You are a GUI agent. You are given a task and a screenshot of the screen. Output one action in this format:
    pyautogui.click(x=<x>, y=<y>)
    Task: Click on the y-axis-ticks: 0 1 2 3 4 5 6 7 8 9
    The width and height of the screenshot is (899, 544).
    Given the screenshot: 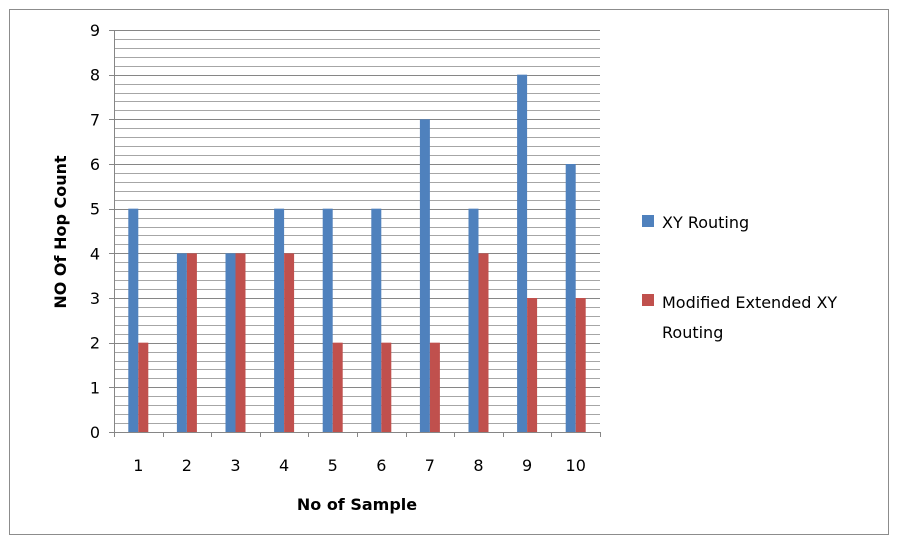 What is the action you would take?
    pyautogui.click(x=102, y=231)
    